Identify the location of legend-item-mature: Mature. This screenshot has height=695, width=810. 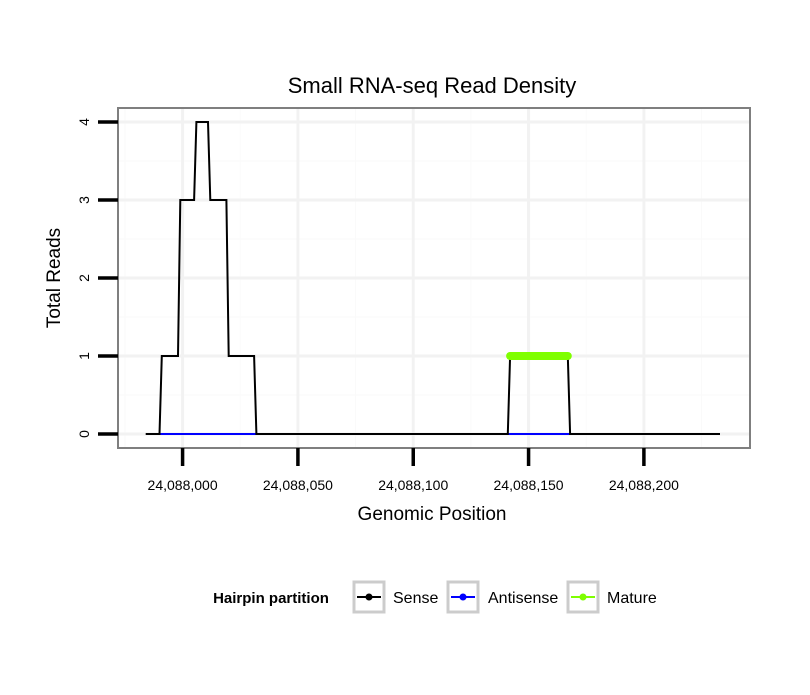
(611, 597).